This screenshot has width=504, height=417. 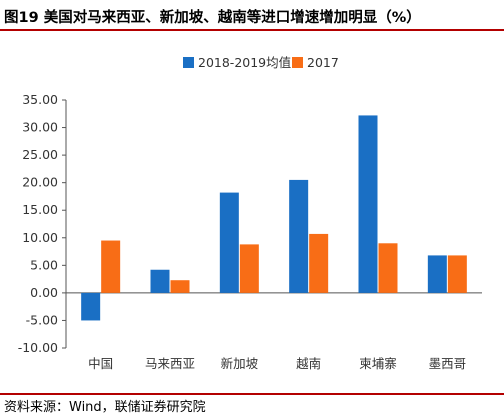 I want to click on source-note: 资料来源：Wind，联储证券研究院, so click(x=105, y=407).